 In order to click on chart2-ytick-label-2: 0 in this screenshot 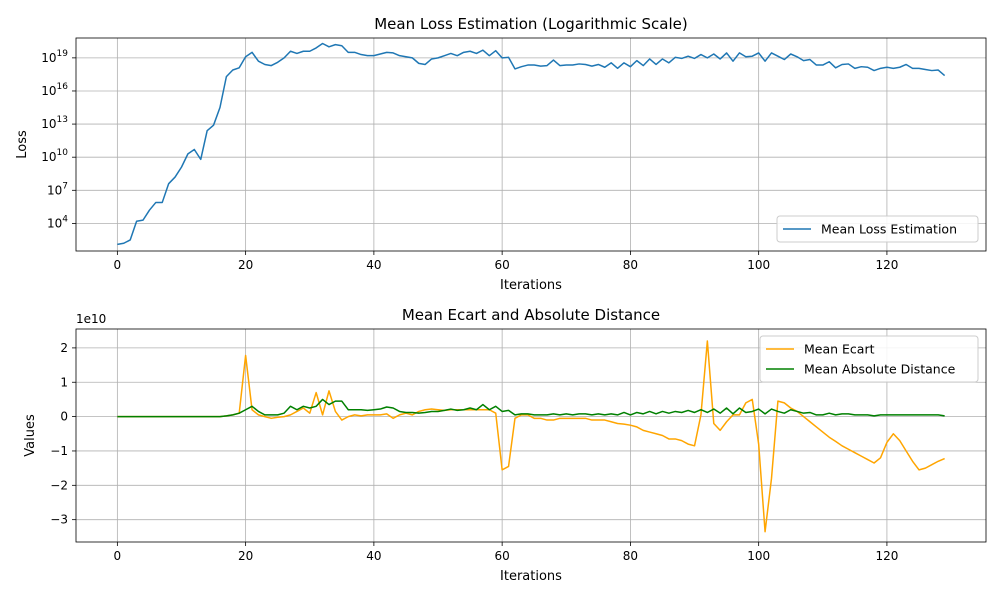, I will do `click(64, 417)`.